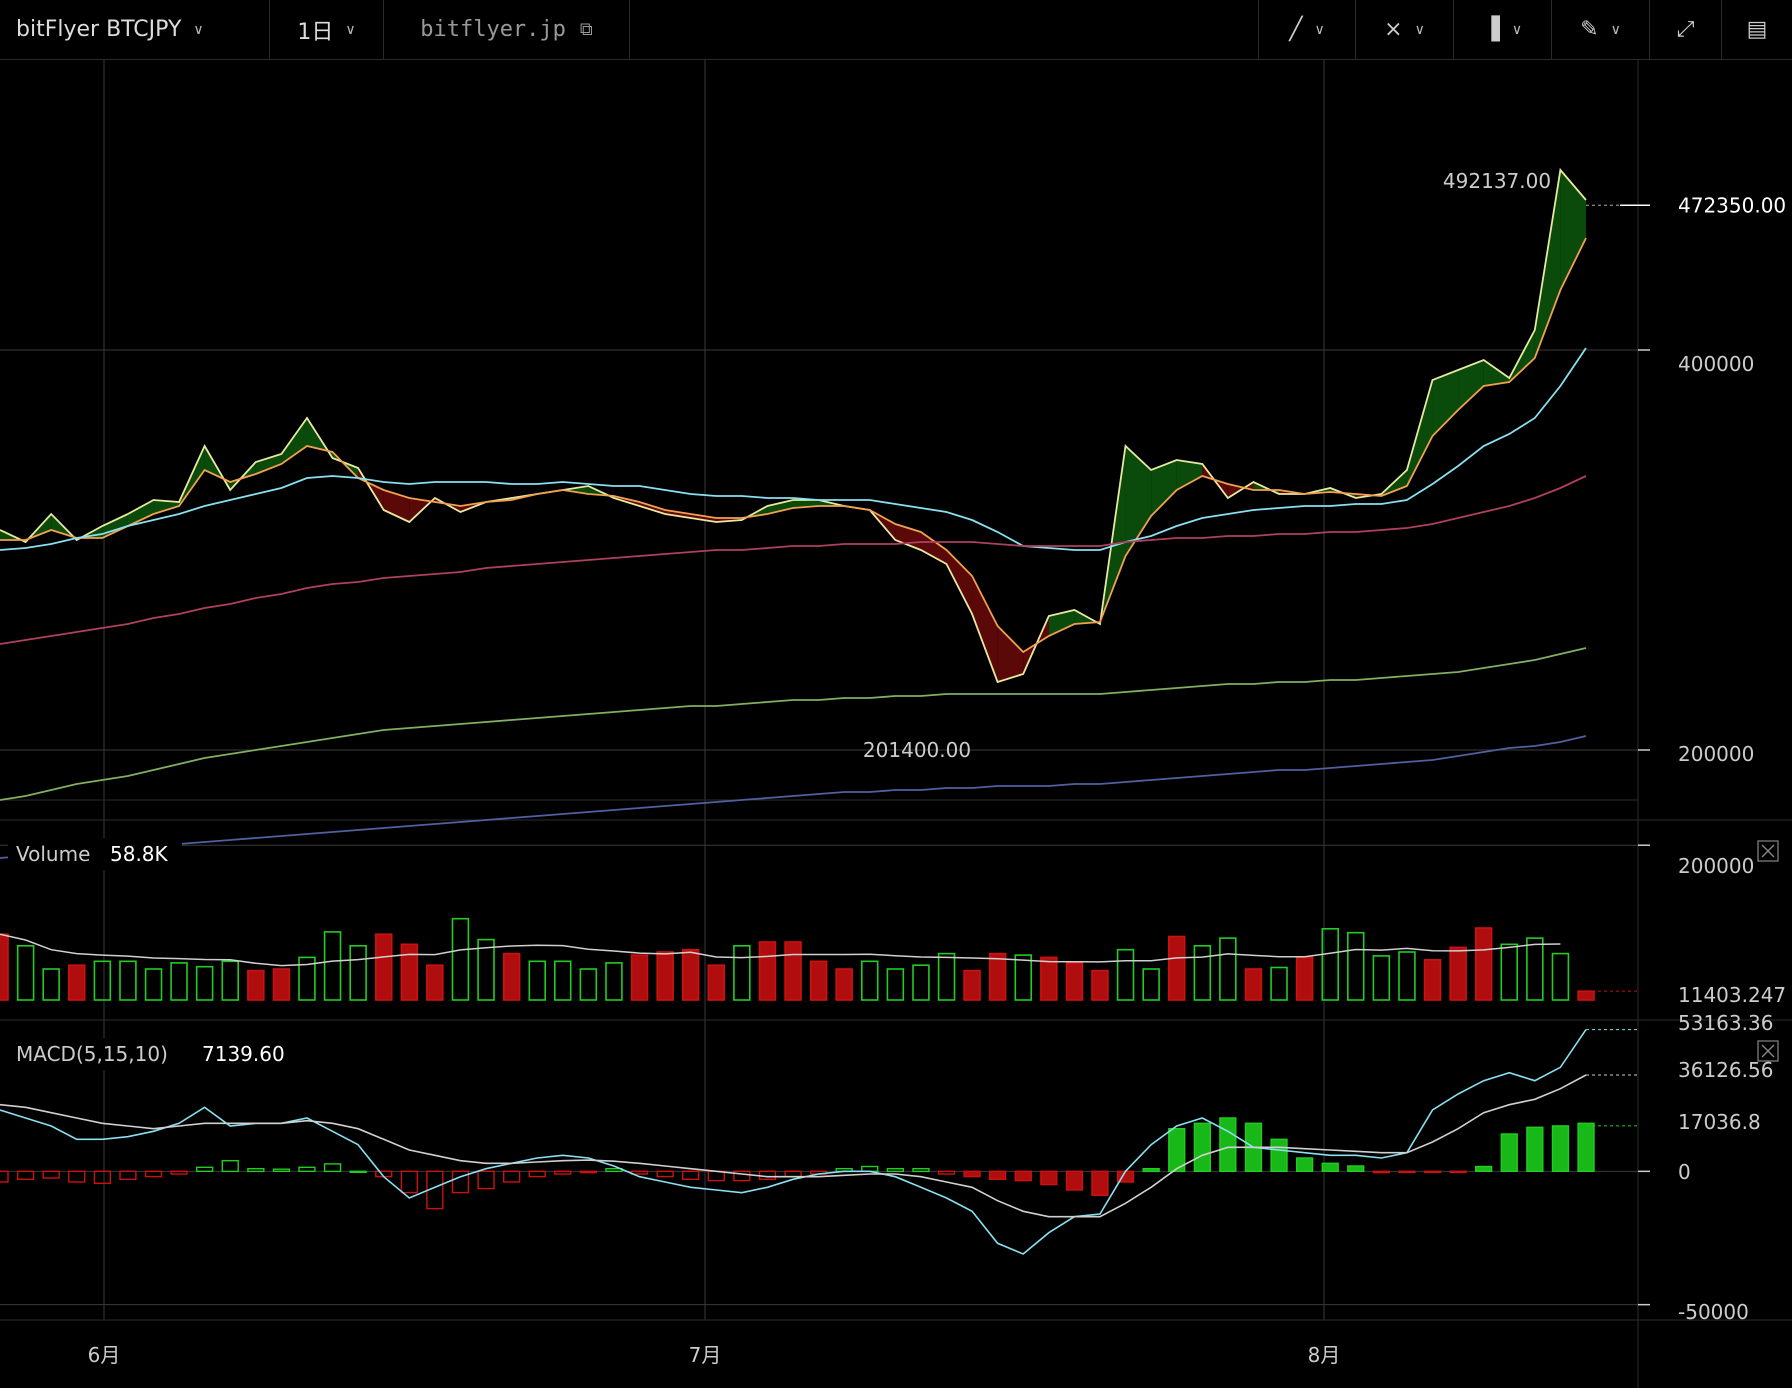 The height and width of the screenshot is (1388, 1792). I want to click on volume-last-label: 11403.247, so click(1732, 995).